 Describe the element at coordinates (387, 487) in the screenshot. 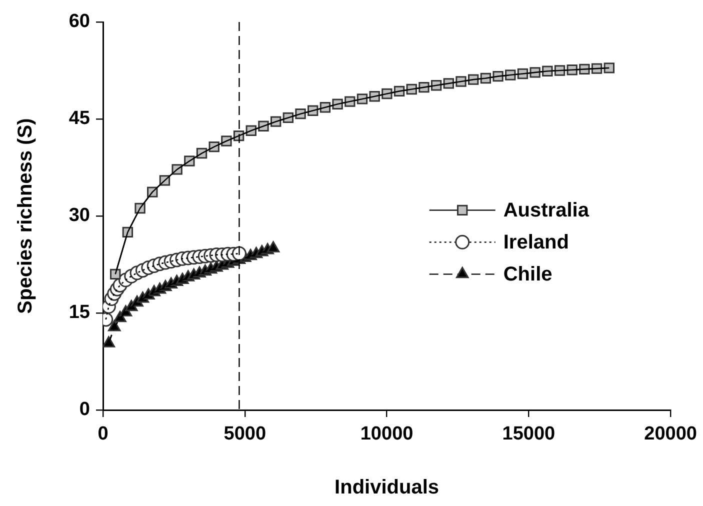

I see `x-axis-title: Individuals` at that location.